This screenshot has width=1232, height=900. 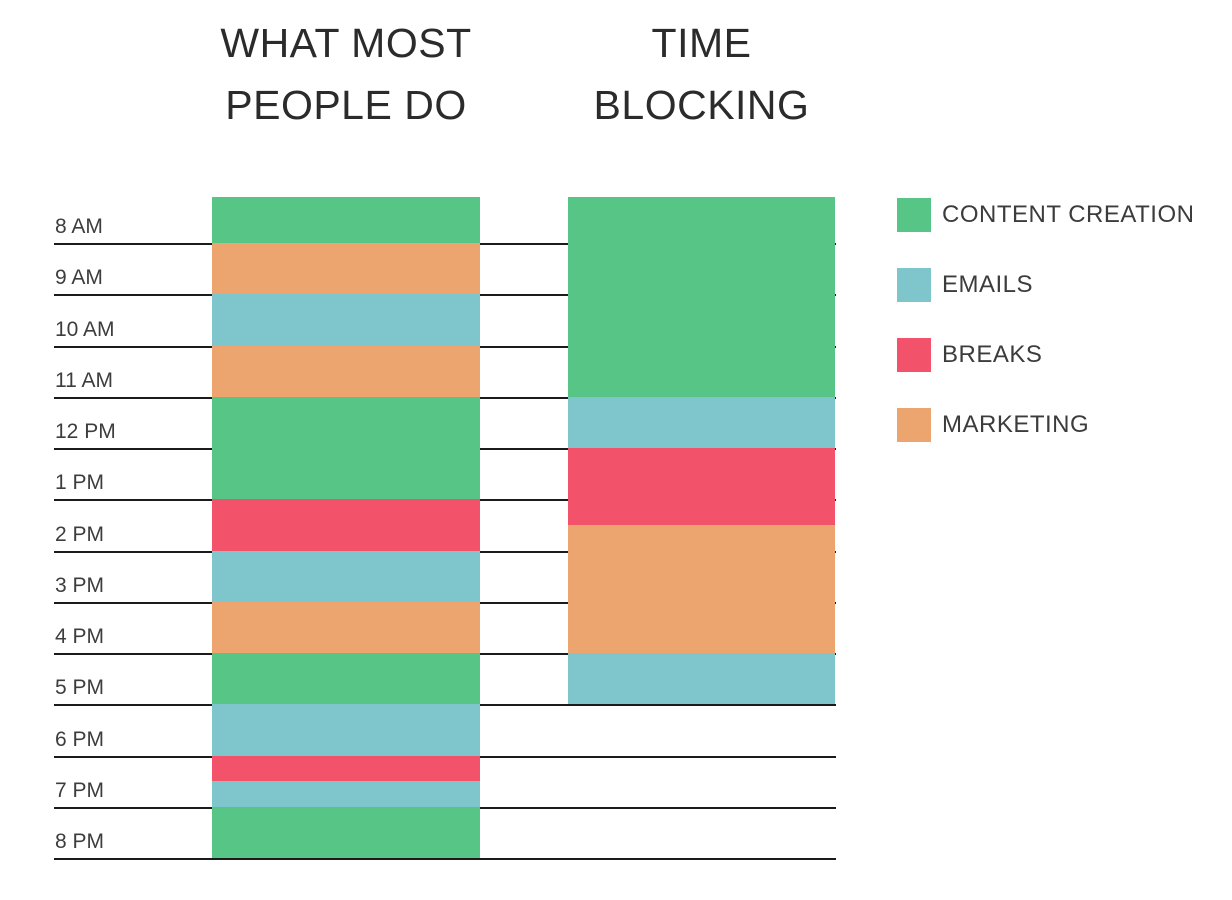 I want to click on hour-label: 1 PM, so click(x=80, y=482).